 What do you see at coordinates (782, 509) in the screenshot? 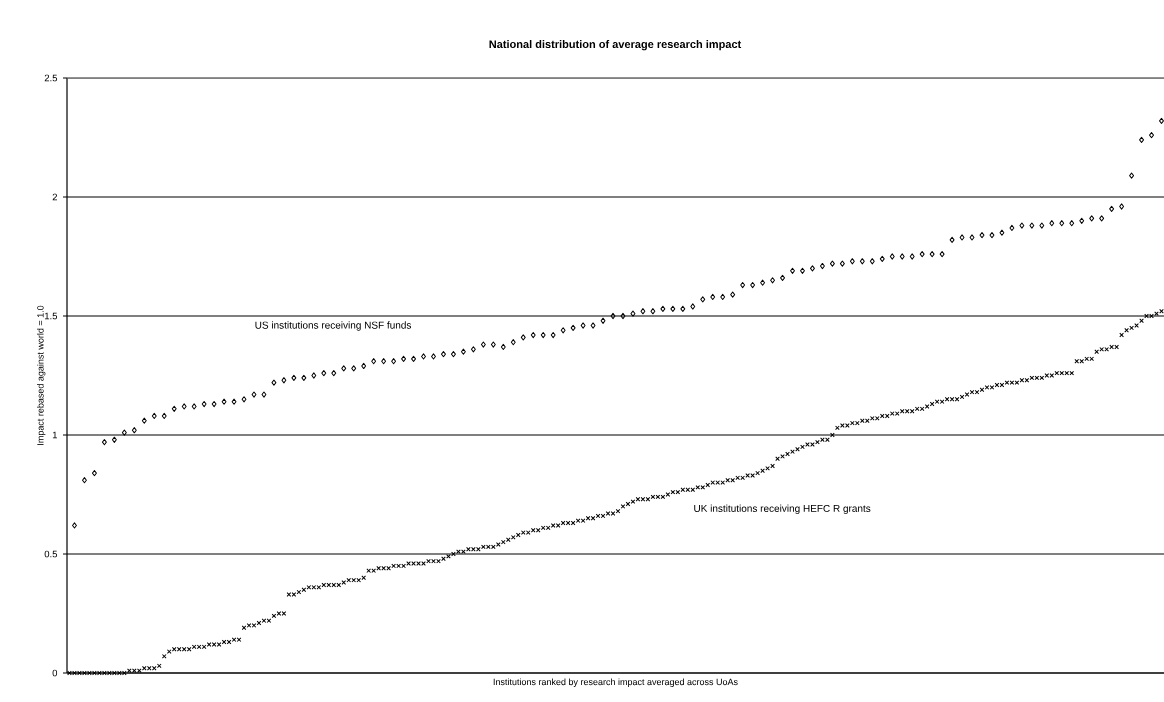
I see `series-label: UK institutions receiving HEFC R grants` at bounding box center [782, 509].